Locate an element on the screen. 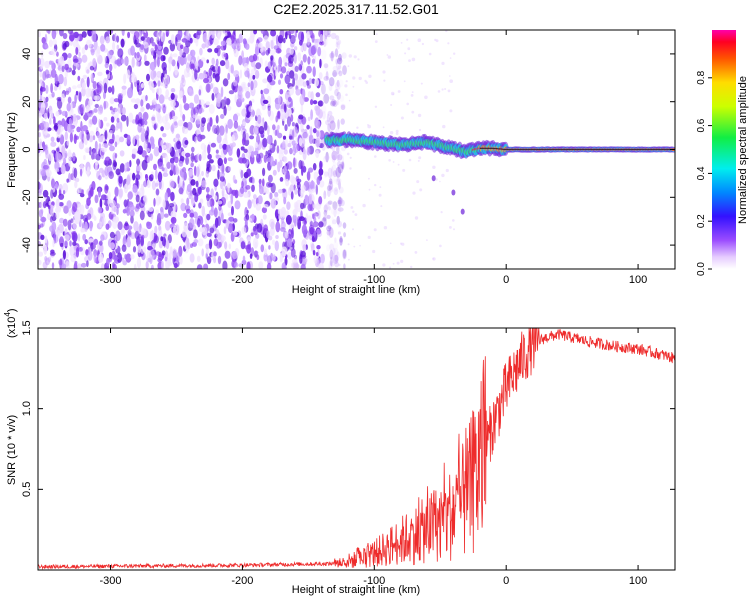 This screenshot has height=600, width=750. colorbar-axis: 0.0 0.2 0.4 0.6 0.8 is located at coordinates (704, 173).